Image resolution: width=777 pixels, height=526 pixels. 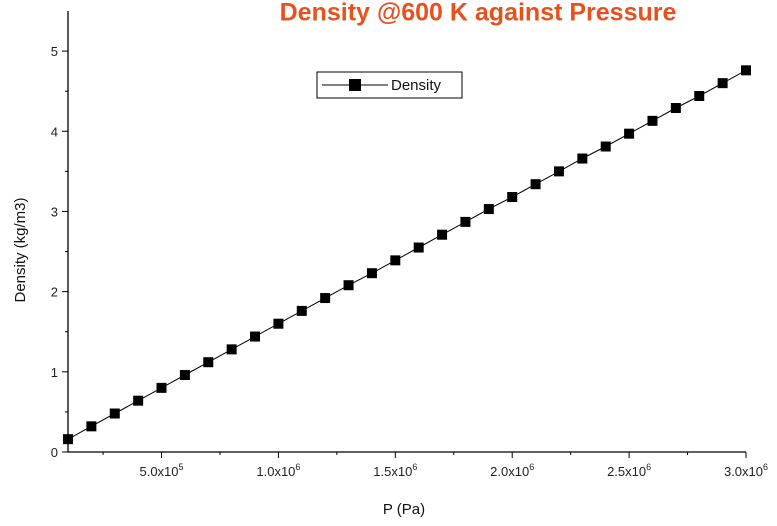 I want to click on x-tick-label: 3.0x10⁶, so click(x=746, y=470).